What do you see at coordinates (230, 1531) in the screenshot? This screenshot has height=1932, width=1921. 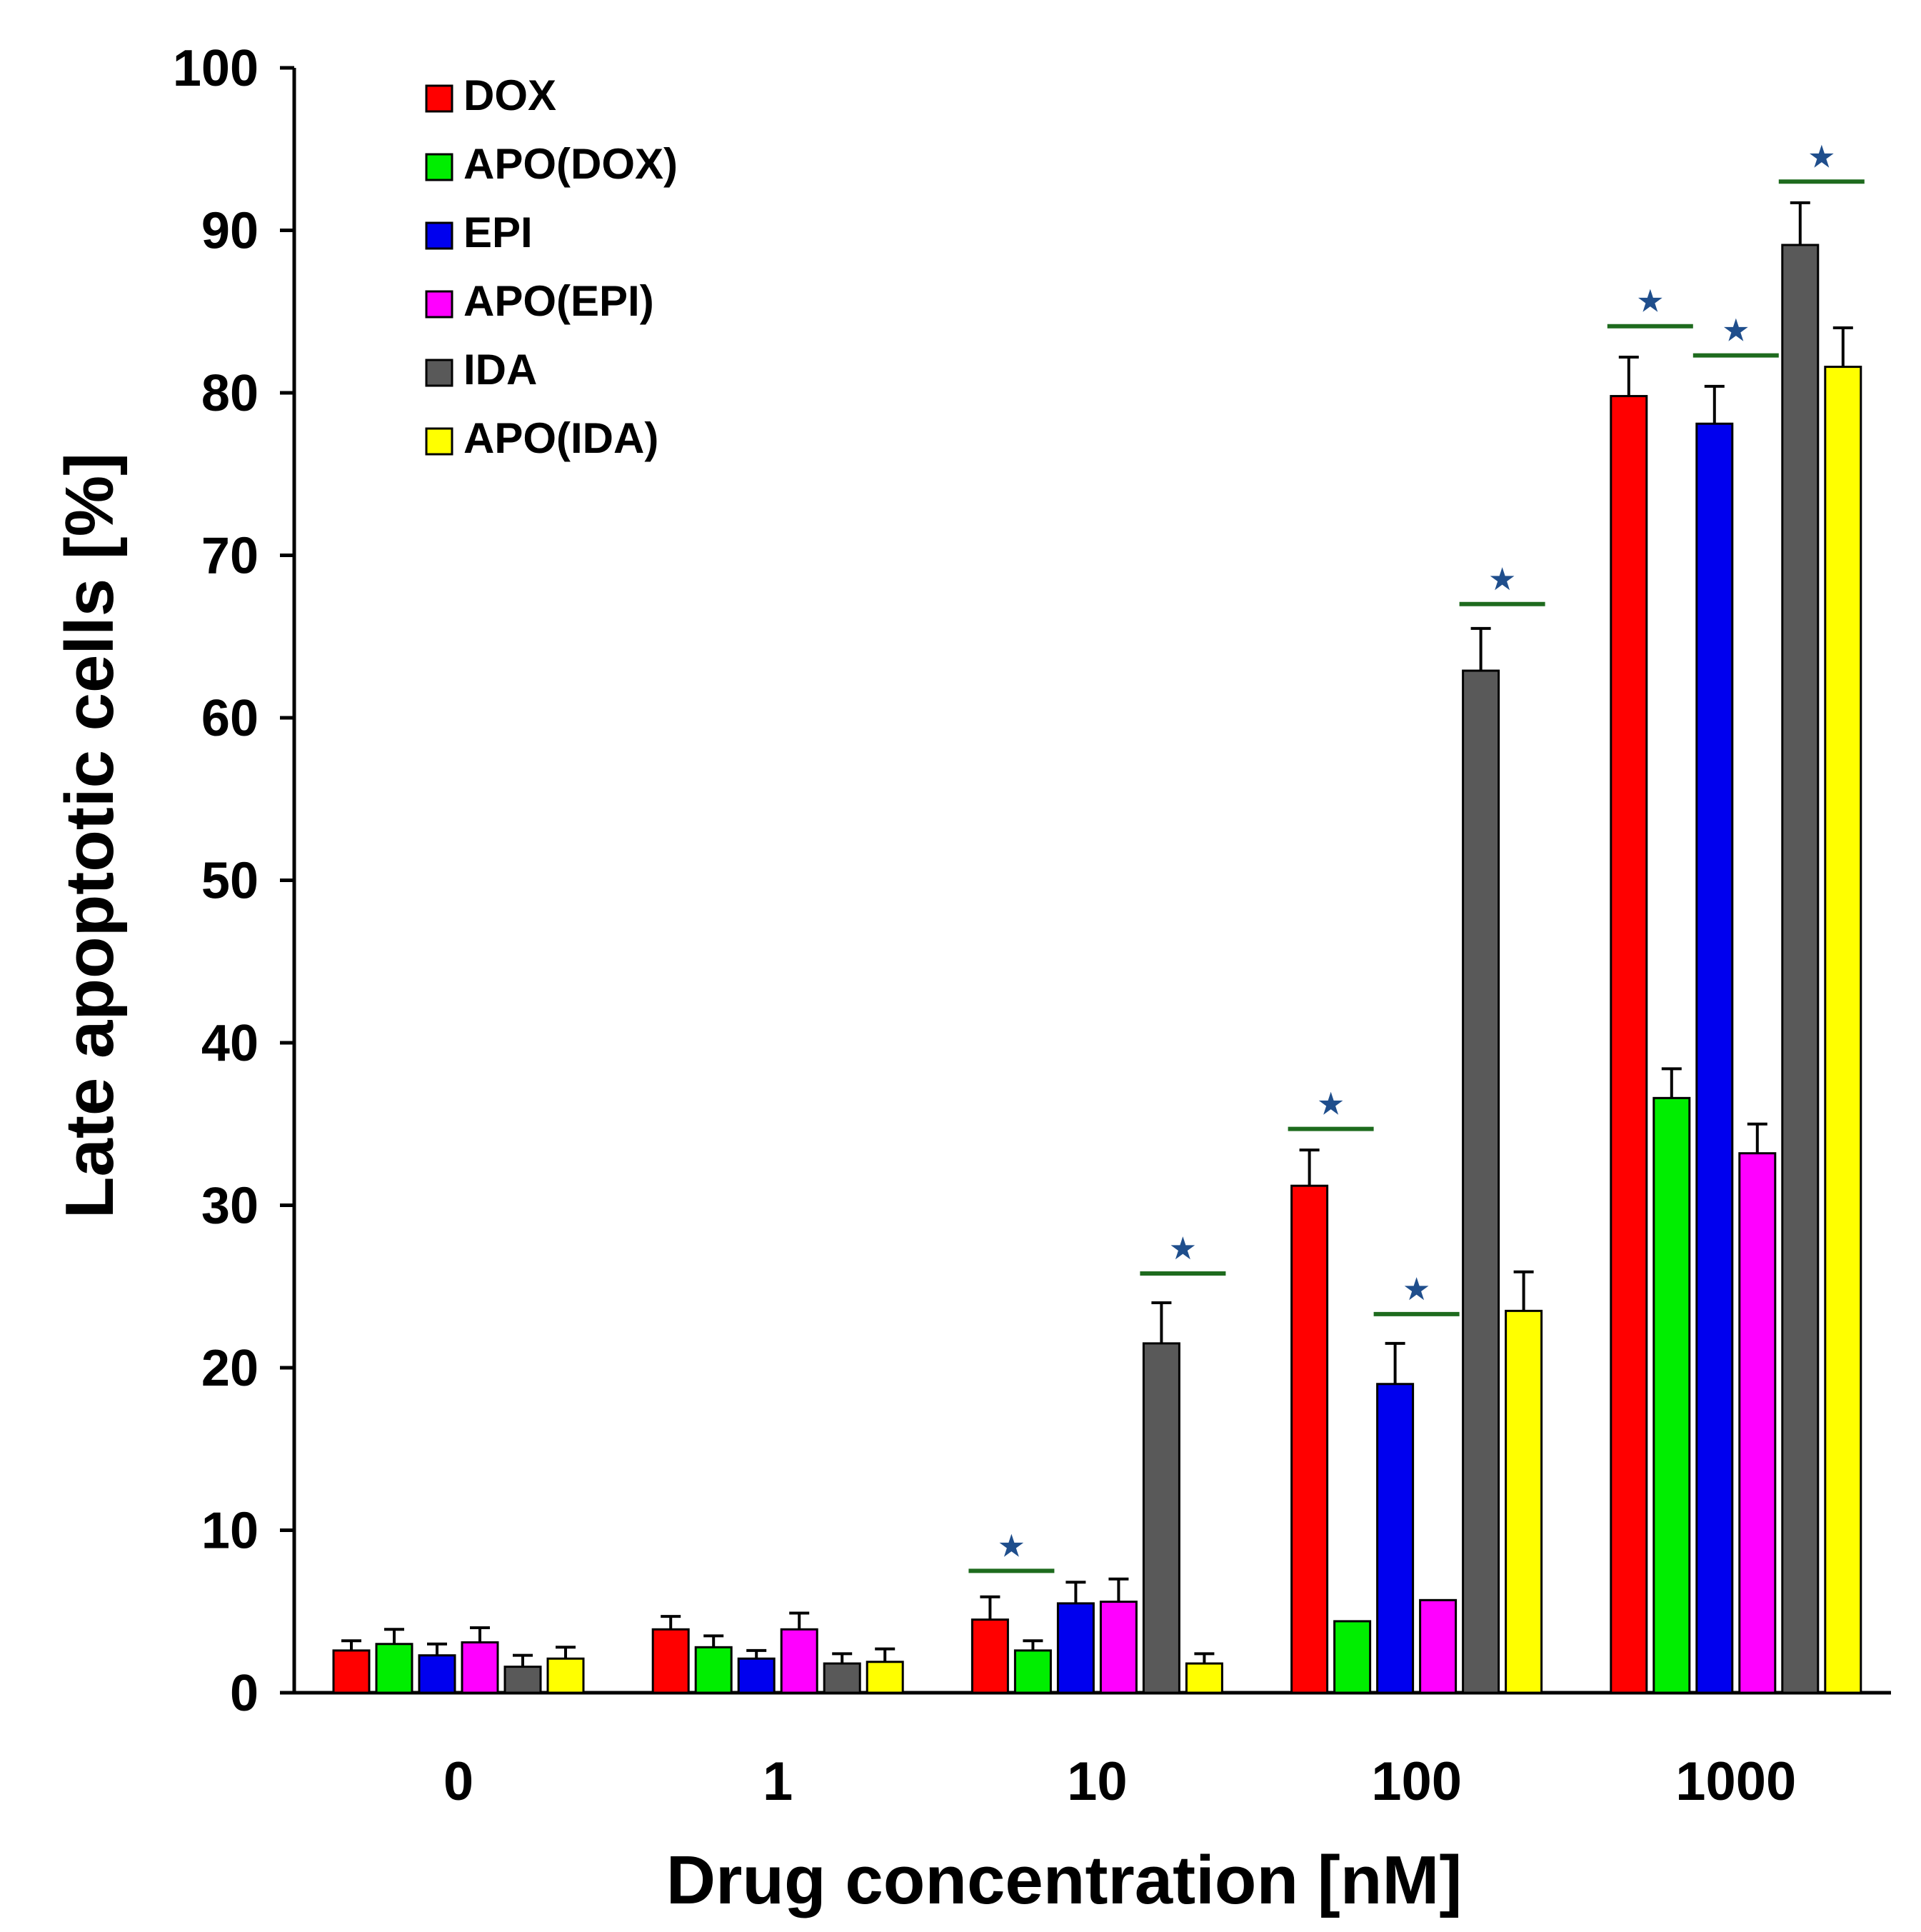 I see `y-tick-label: 10` at bounding box center [230, 1531].